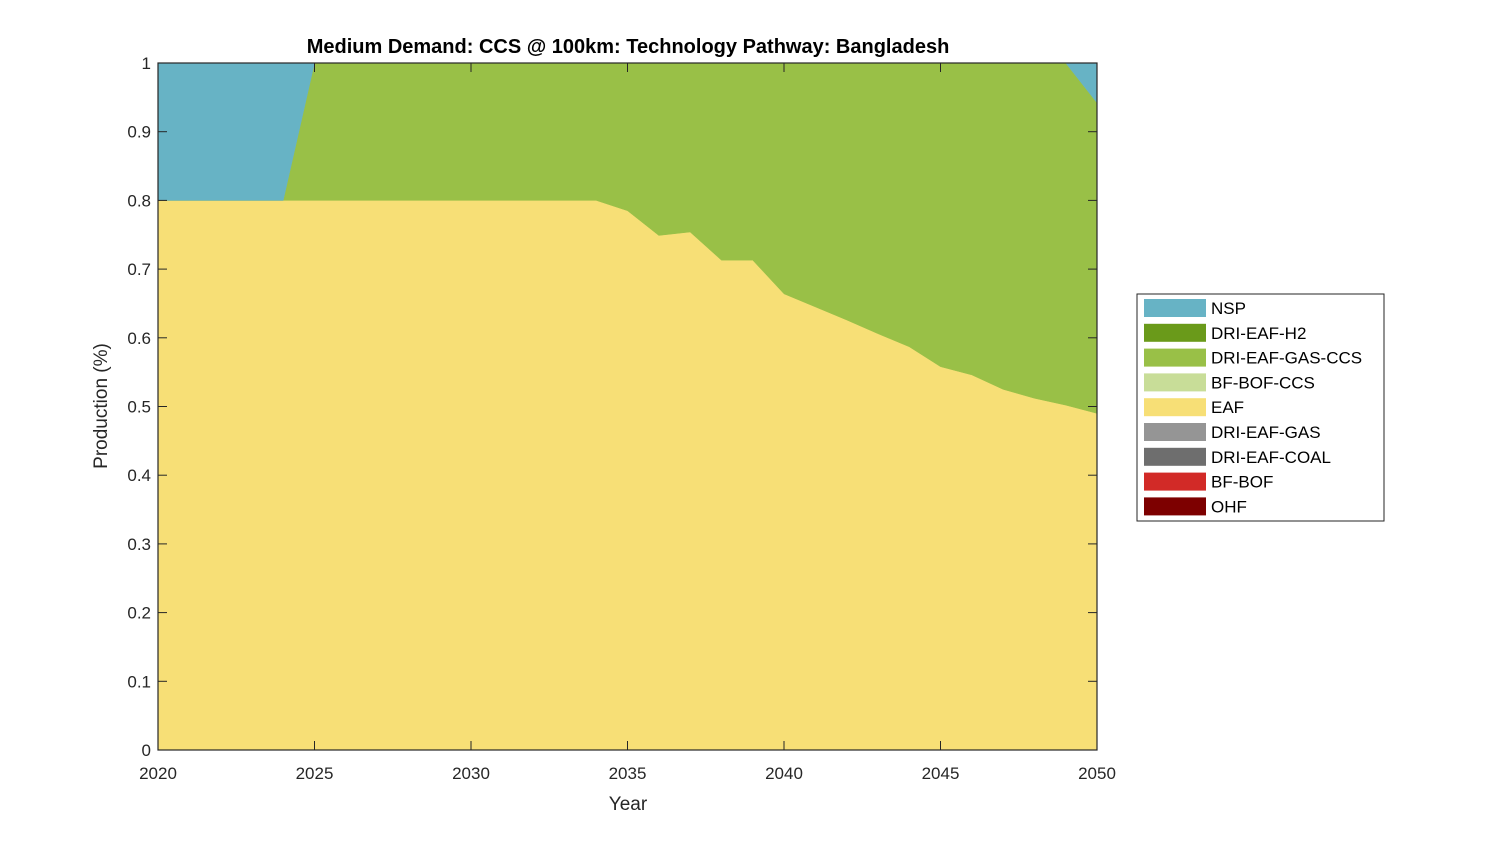 This screenshot has height=844, width=1500. What do you see at coordinates (1271, 457) in the screenshot?
I see `legend-label: DRI-EAF-COAL` at bounding box center [1271, 457].